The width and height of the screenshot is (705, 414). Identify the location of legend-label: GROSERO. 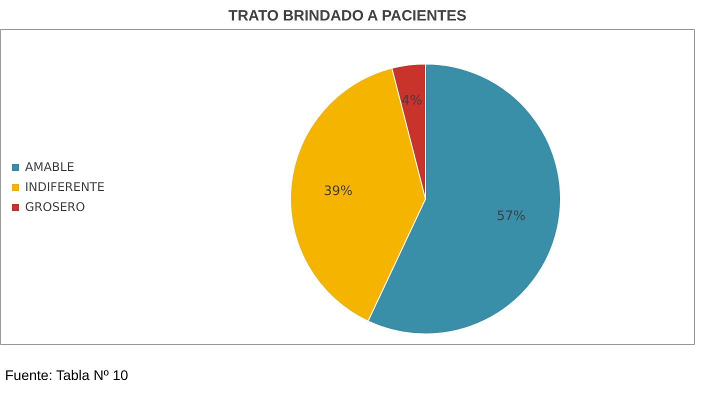
(55, 207).